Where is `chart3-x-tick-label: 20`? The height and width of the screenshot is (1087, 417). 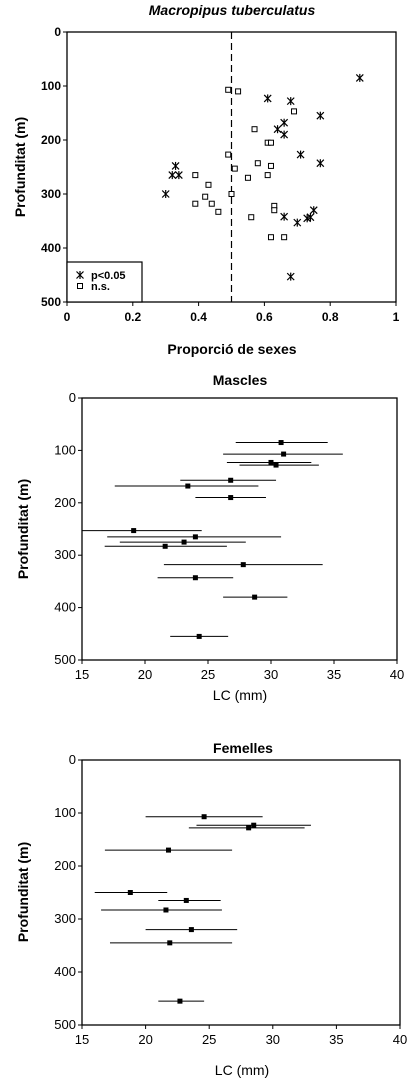 chart3-x-tick-label: 20 is located at coordinates (145, 1039).